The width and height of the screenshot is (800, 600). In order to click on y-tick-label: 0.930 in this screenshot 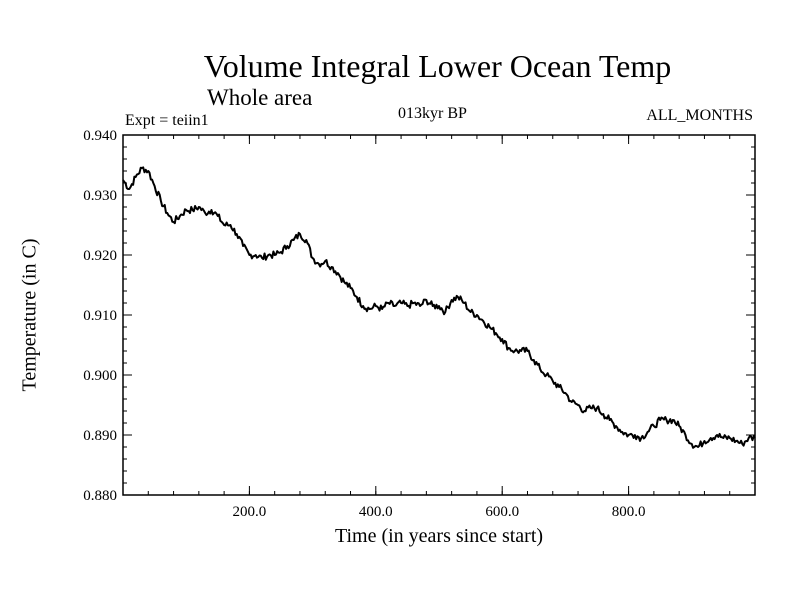, I will do `click(100, 196)`.